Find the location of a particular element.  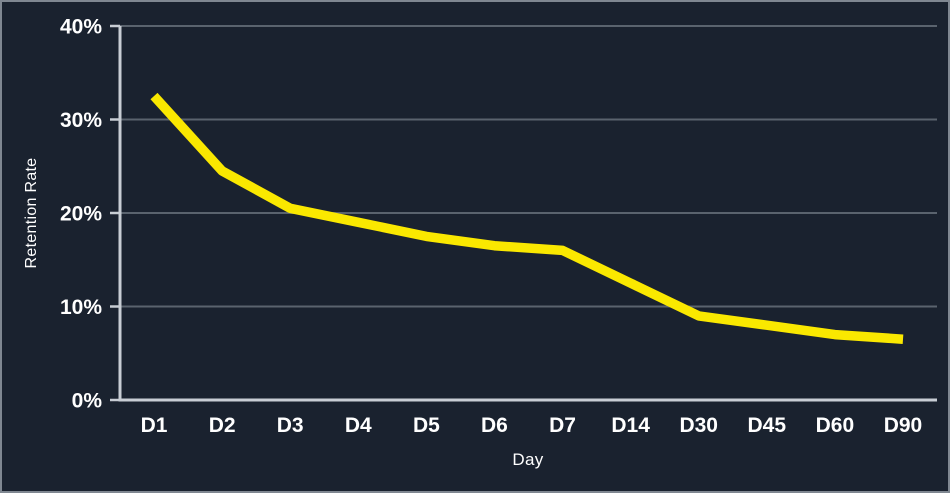

x-tick-label: D3 is located at coordinates (290, 425).